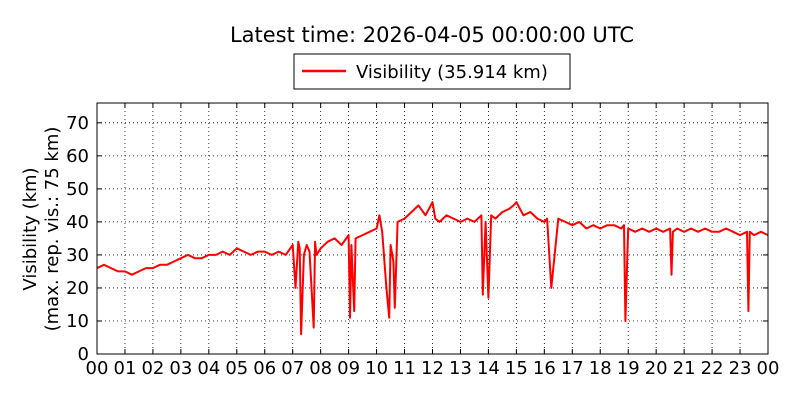  What do you see at coordinates (52, 229) in the screenshot?
I see `y-axis-label-line-2: (max. rep. vis.: 75 km)` at bounding box center [52, 229].